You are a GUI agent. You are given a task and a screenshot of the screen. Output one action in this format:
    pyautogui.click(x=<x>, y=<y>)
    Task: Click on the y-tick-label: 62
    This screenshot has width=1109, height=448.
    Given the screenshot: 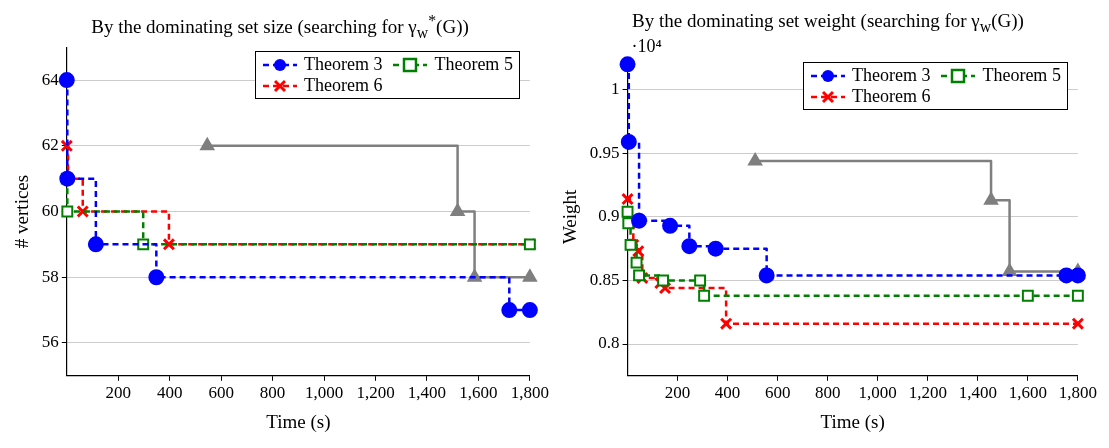 What is the action you would take?
    pyautogui.click(x=50, y=145)
    